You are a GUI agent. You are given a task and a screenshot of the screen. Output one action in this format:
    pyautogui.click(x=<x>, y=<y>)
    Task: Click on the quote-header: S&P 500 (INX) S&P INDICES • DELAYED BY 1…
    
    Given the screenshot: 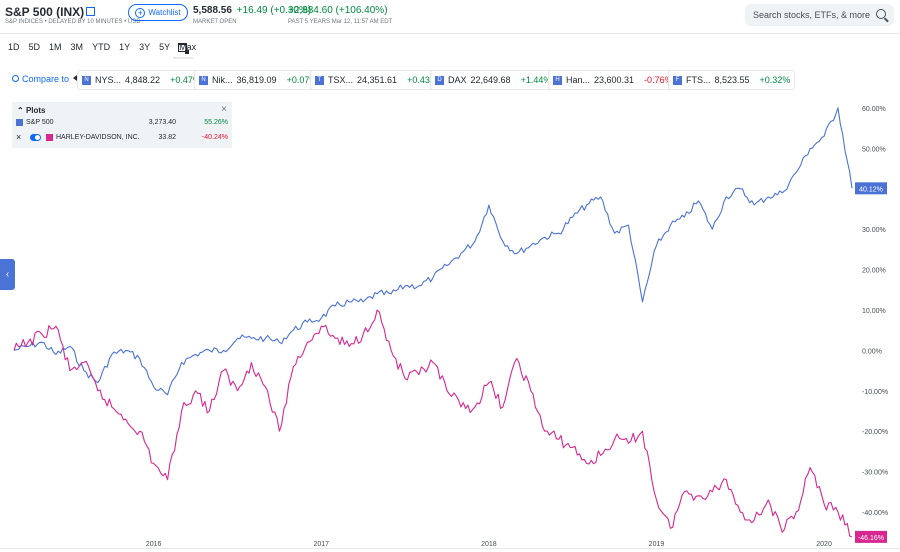 What is the action you would take?
    pyautogui.click(x=450, y=17)
    